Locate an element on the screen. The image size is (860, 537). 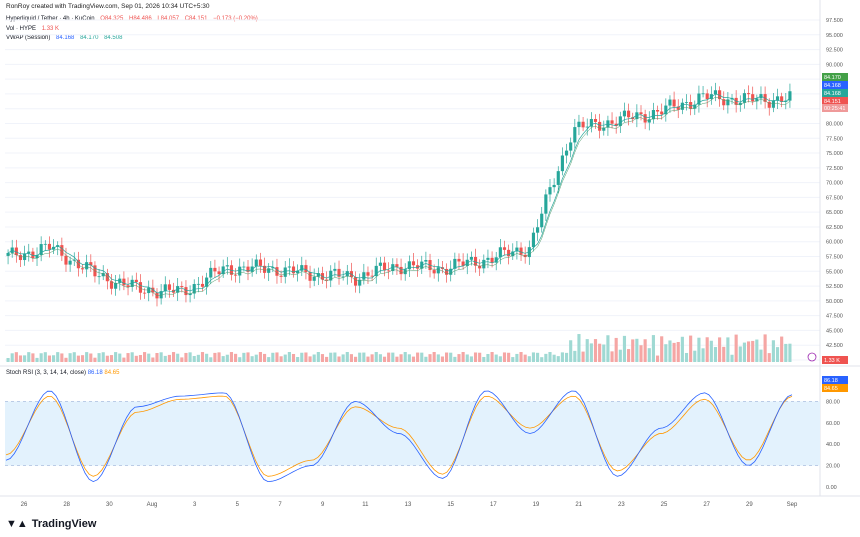
vwap-legend: VWAP (Session) 84.168 84.170 84.508 is located at coordinates (66, 38).